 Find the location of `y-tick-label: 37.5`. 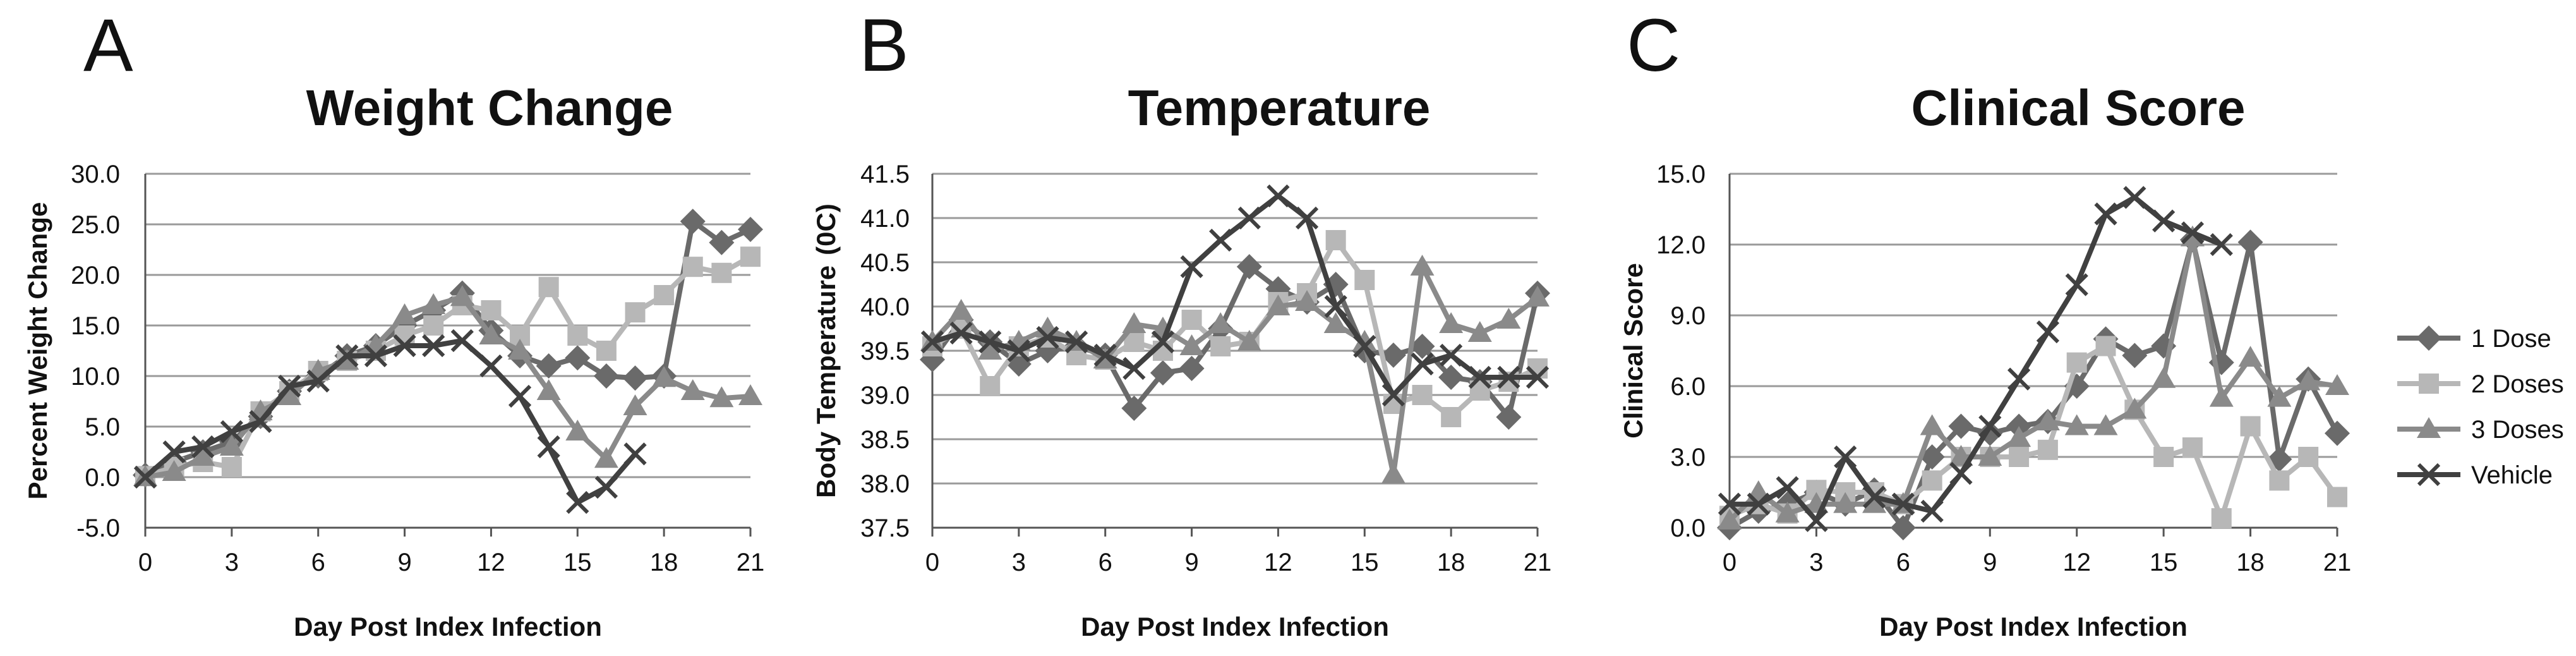

y-tick-label: 37.5 is located at coordinates (885, 528).